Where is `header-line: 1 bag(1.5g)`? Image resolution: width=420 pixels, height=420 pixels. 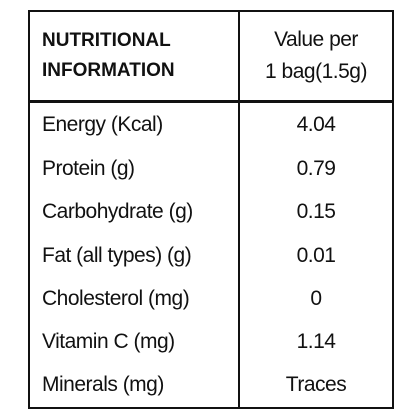
header-line: 1 bag(1.5g) is located at coordinates (316, 71).